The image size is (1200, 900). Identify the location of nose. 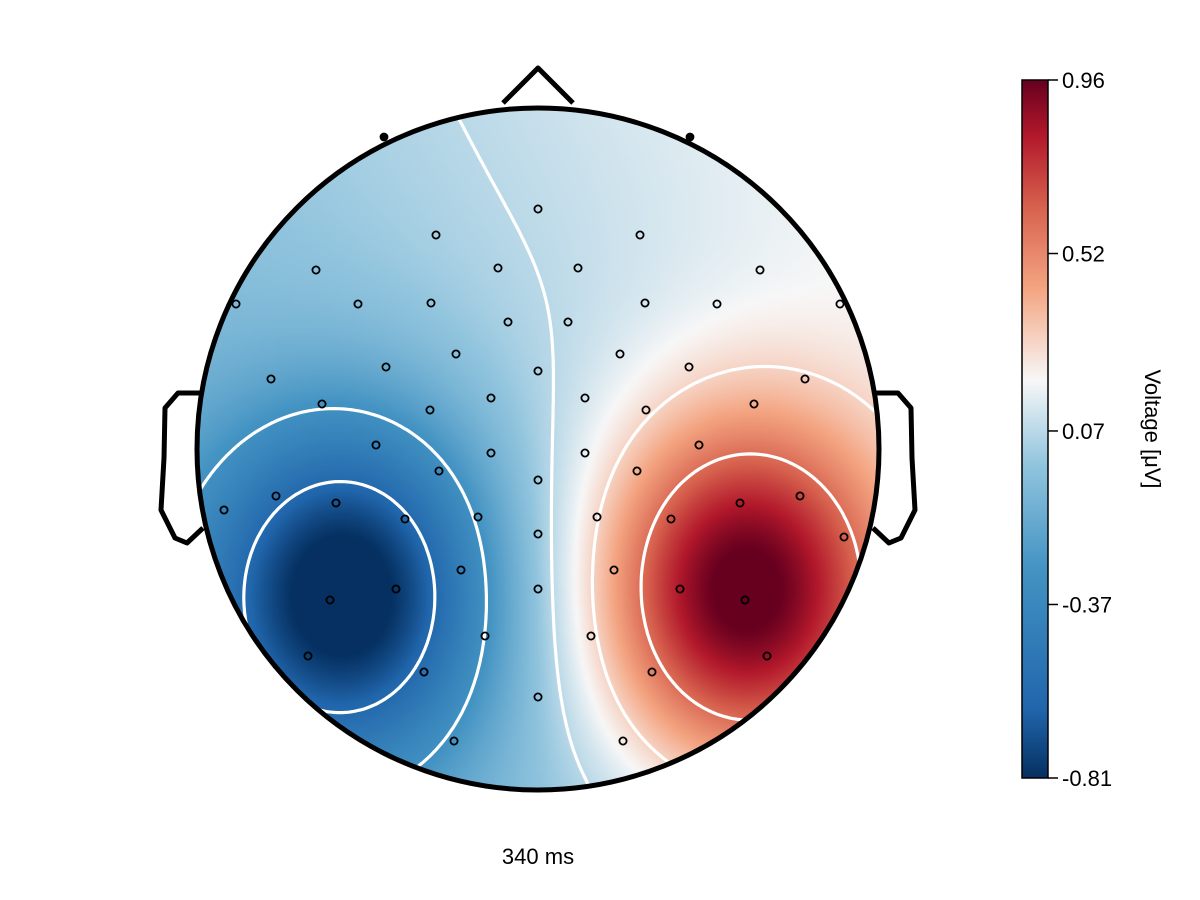
(538, 85).